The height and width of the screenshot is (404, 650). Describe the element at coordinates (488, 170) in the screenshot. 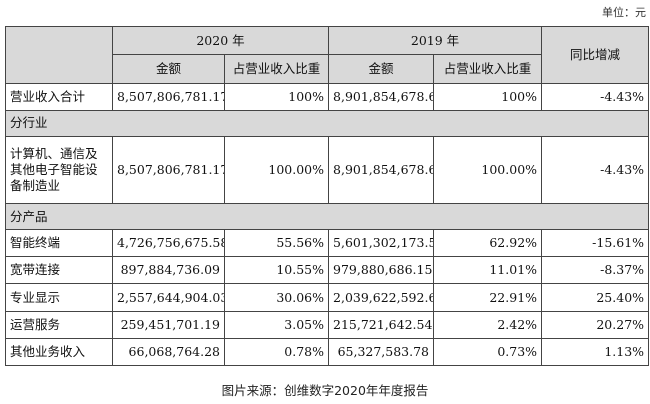

I see `share-2019: 100.00%` at that location.